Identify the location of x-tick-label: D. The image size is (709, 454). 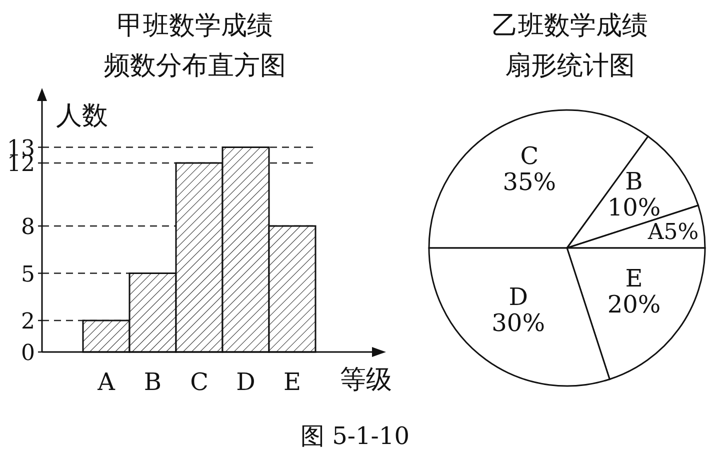
(246, 382).